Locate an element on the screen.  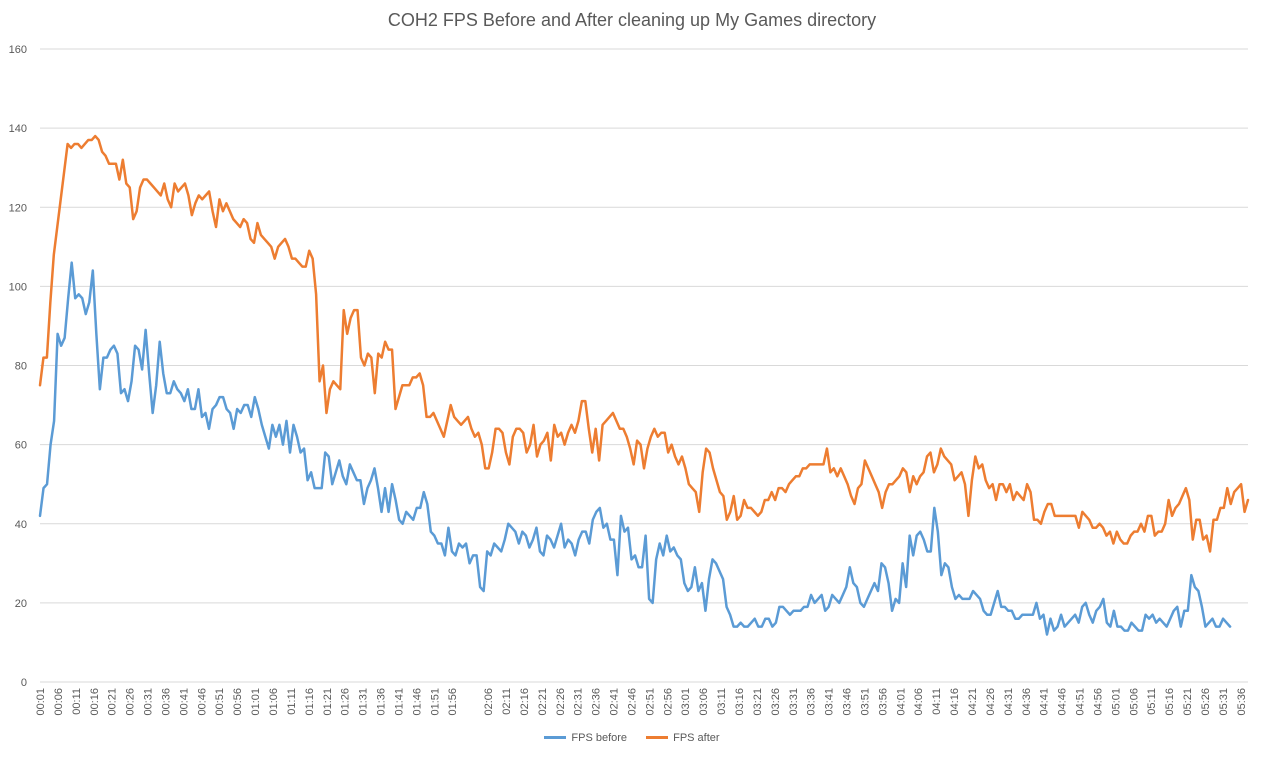
x-tick-label: 03:01 is located at coordinates (686, 702).